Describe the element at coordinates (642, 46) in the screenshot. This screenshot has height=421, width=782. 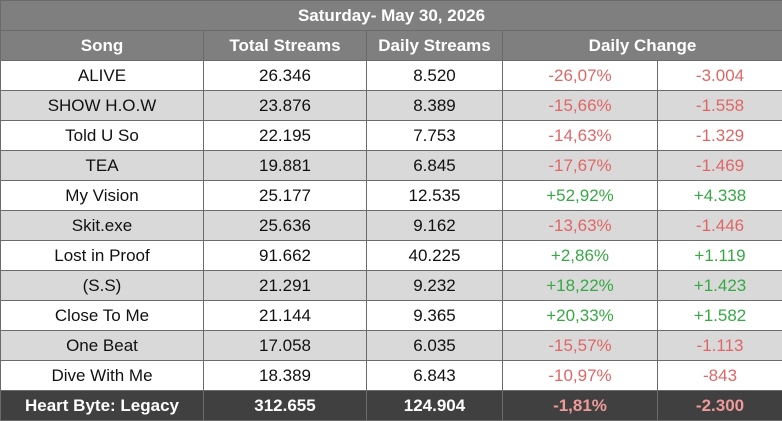
I see `header-cell: Daily Change` at that location.